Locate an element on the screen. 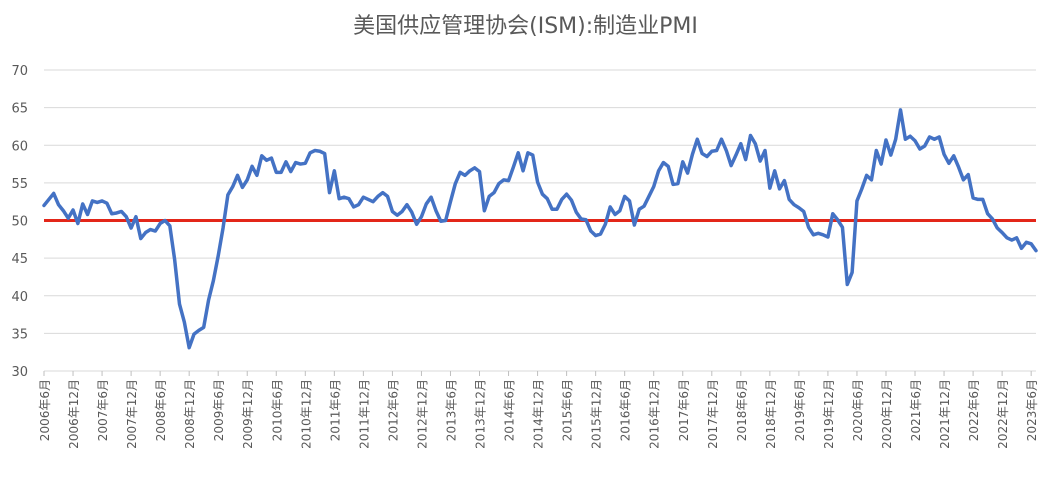  x-tick-label: 2022年6月 is located at coordinates (974, 410).